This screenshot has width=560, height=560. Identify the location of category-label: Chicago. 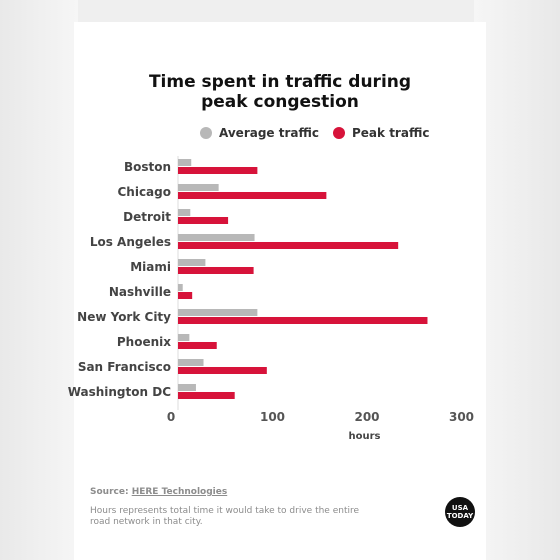
(144, 192).